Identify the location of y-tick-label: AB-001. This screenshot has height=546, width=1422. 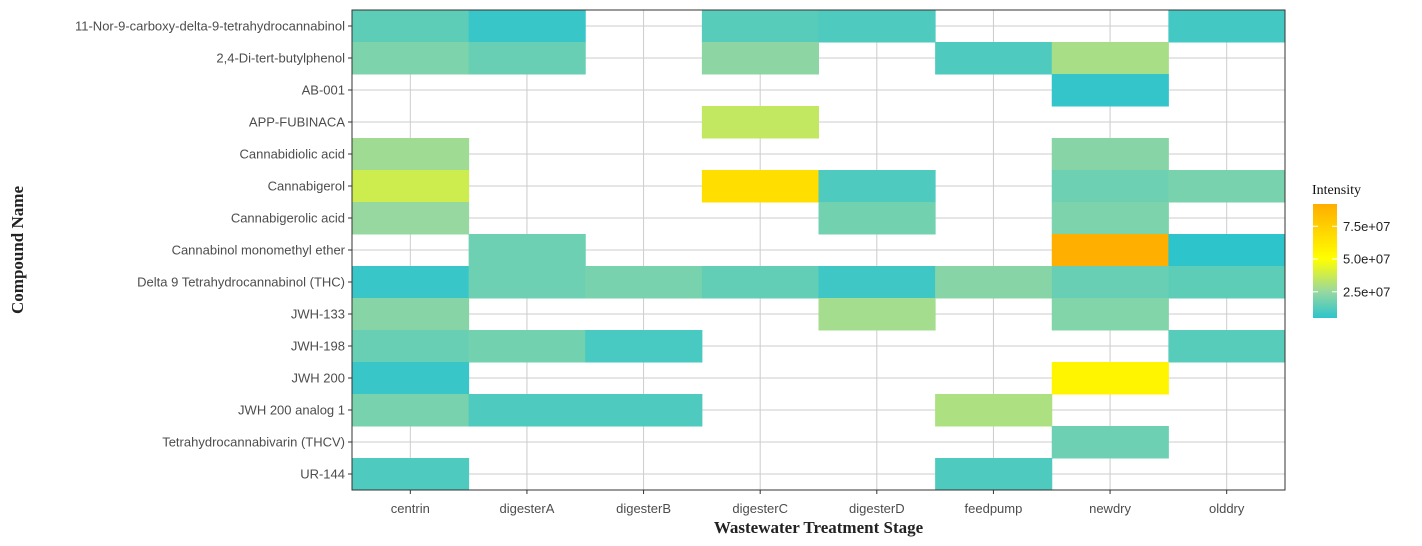
(323, 90).